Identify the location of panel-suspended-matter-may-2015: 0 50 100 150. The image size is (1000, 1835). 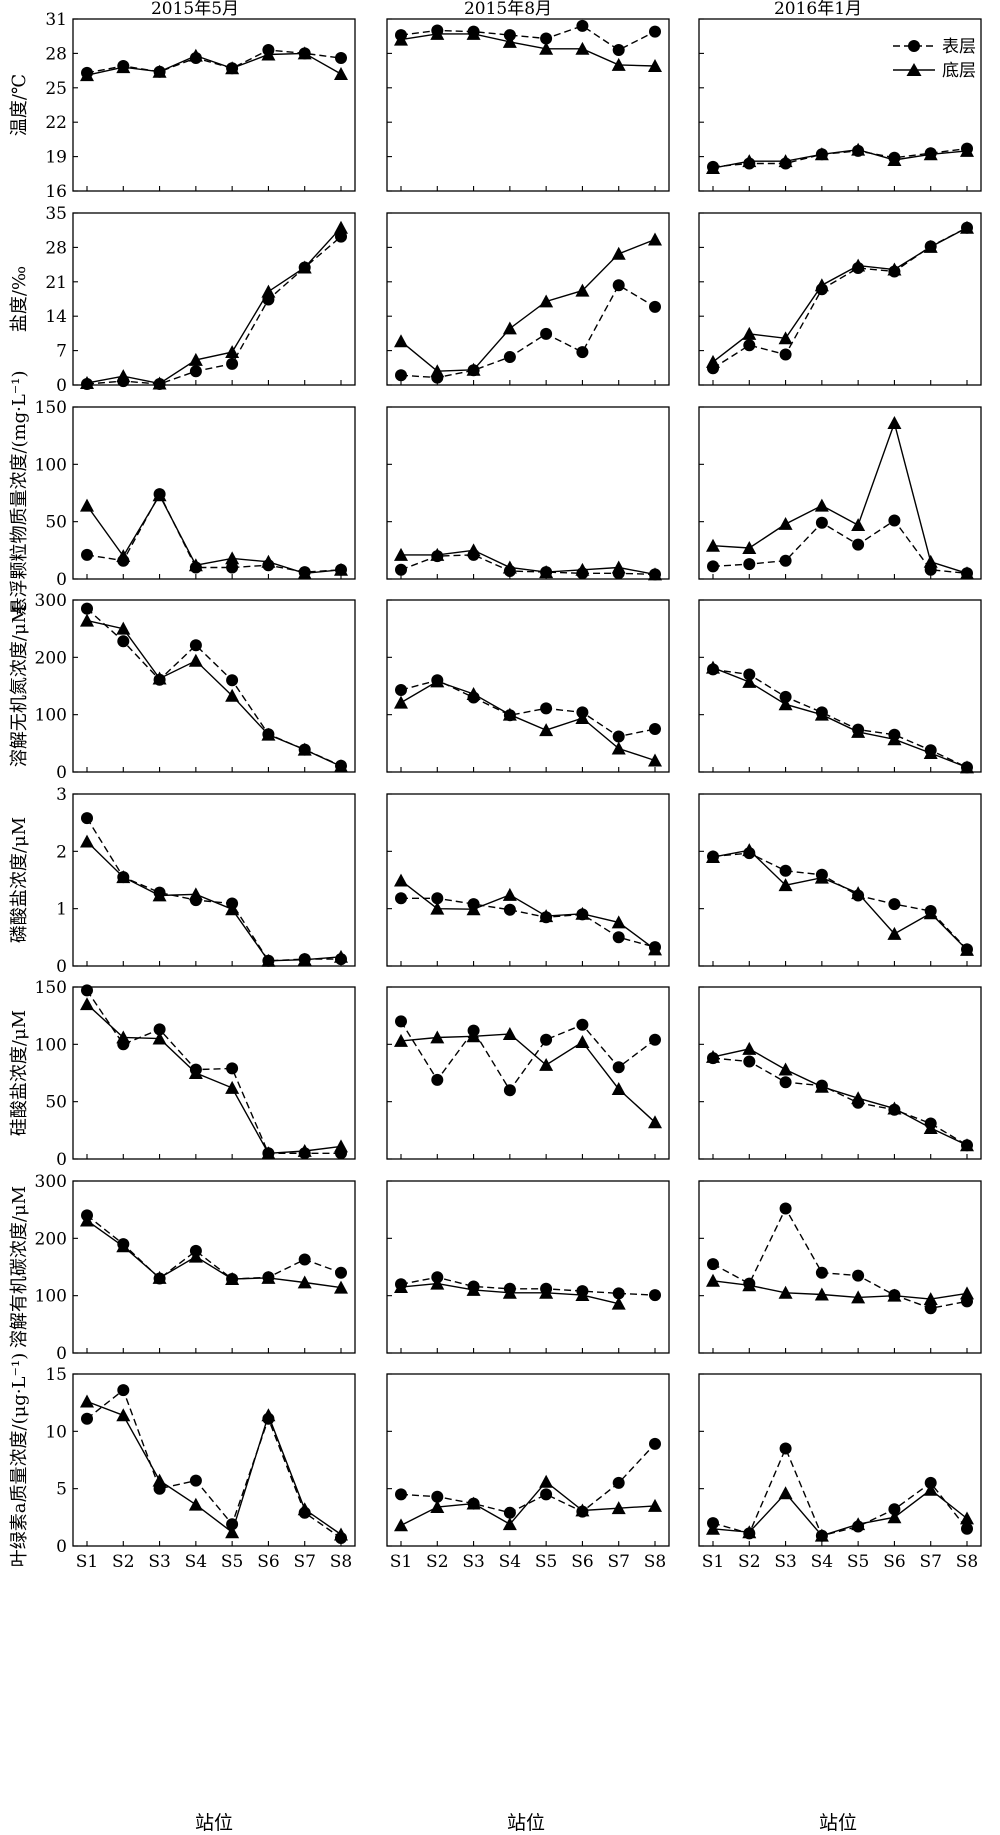
(195, 494).